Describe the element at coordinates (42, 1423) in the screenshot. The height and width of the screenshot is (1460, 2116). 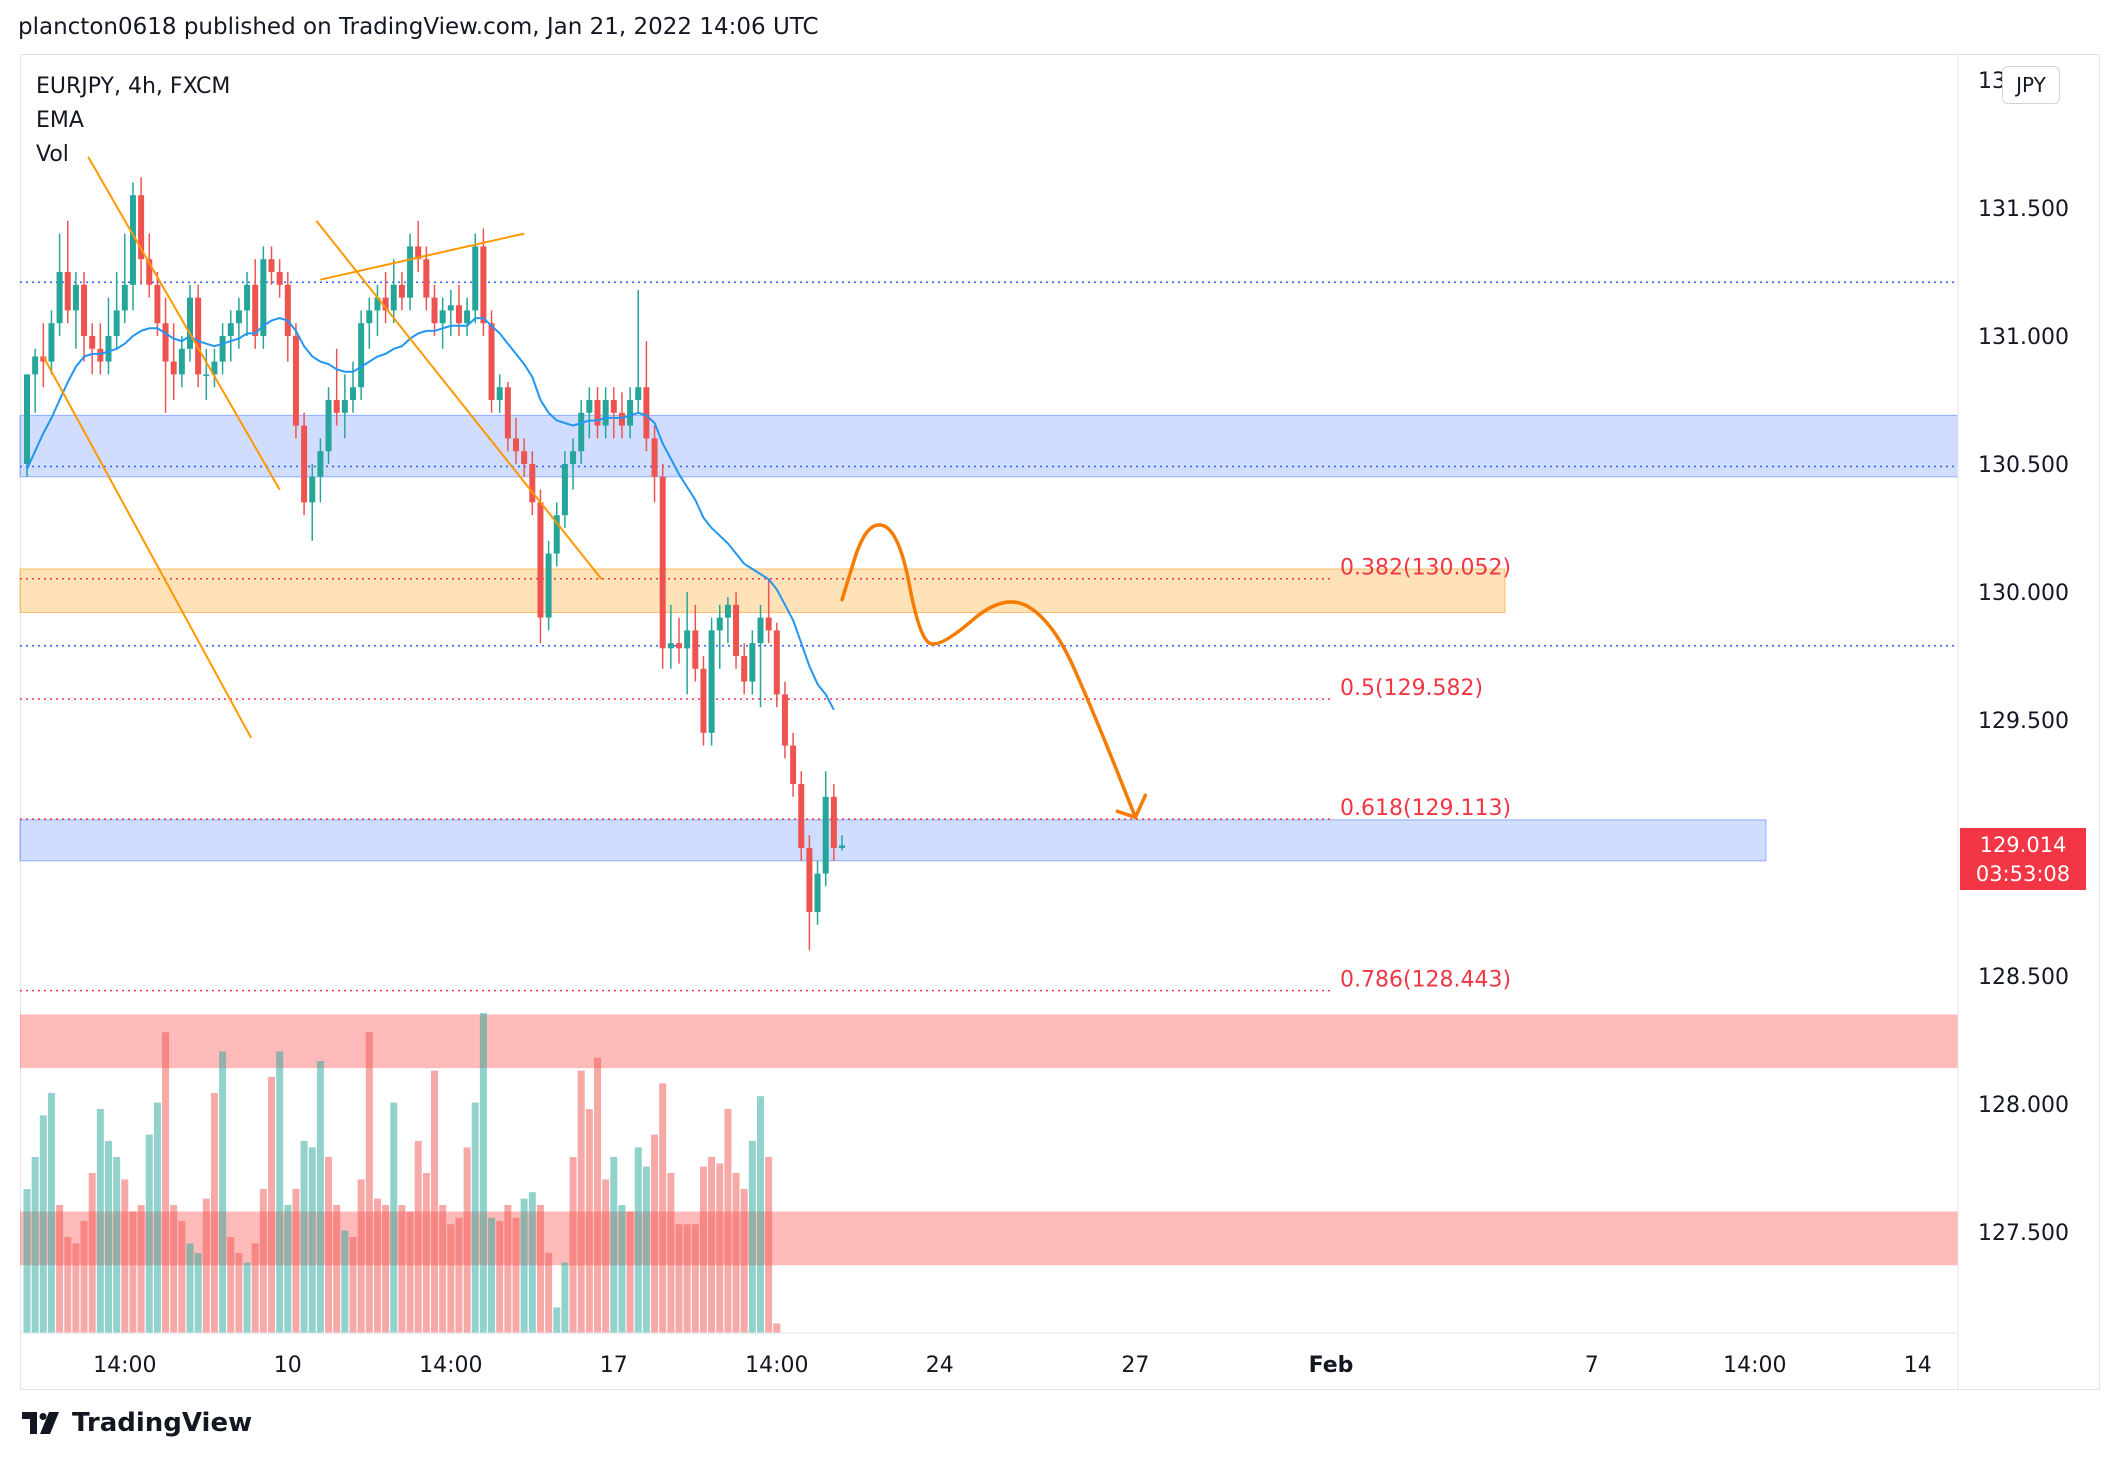
I see `tradingview-logo-icon` at that location.